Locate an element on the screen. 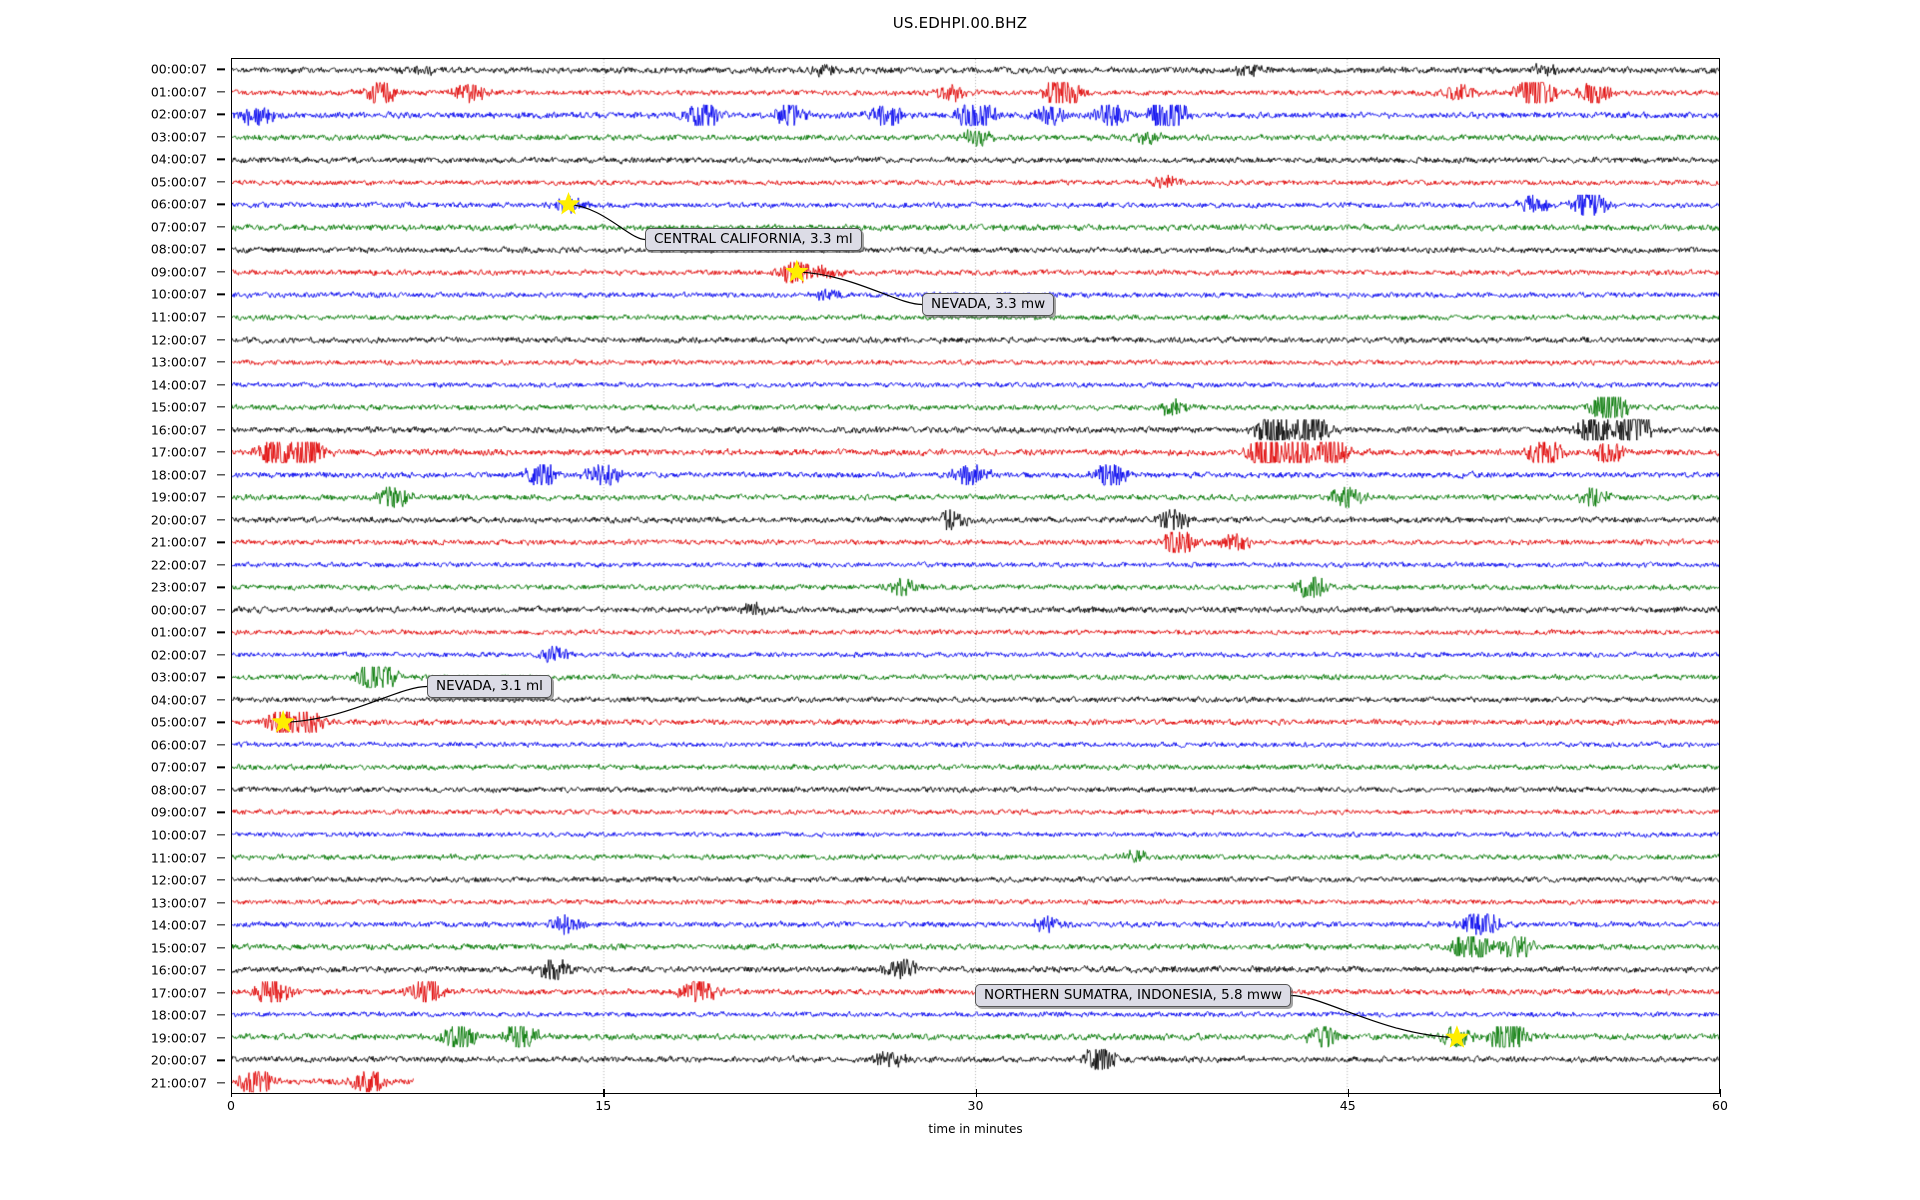  y-tick-label: 15:00:07 is located at coordinates (178, 407).